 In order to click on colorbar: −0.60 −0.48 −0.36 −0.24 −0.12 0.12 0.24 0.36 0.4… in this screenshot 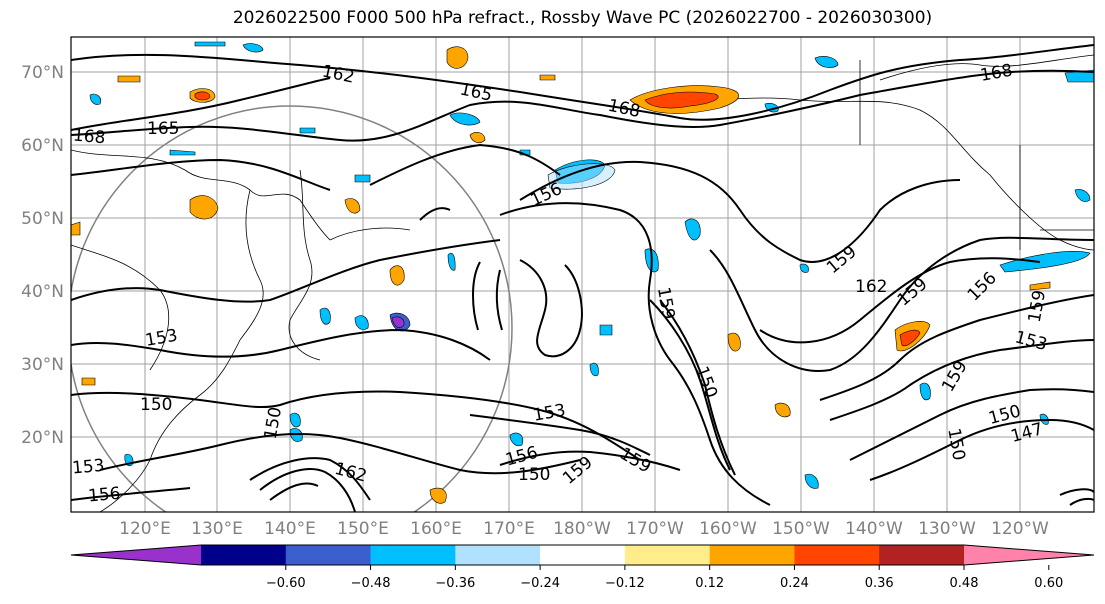, I will do `click(582, 567)`.